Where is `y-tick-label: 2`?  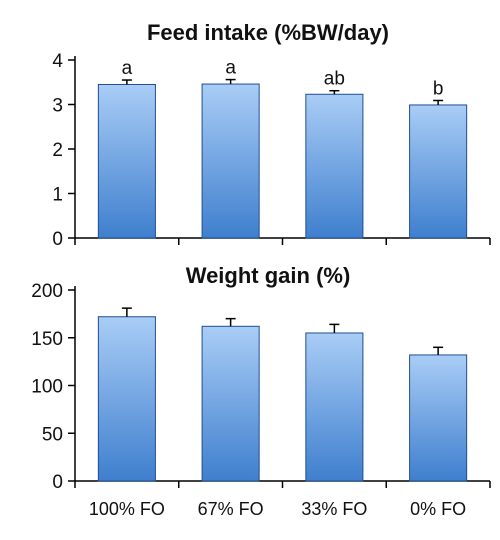 y-tick-label: 2 is located at coordinates (57, 150).